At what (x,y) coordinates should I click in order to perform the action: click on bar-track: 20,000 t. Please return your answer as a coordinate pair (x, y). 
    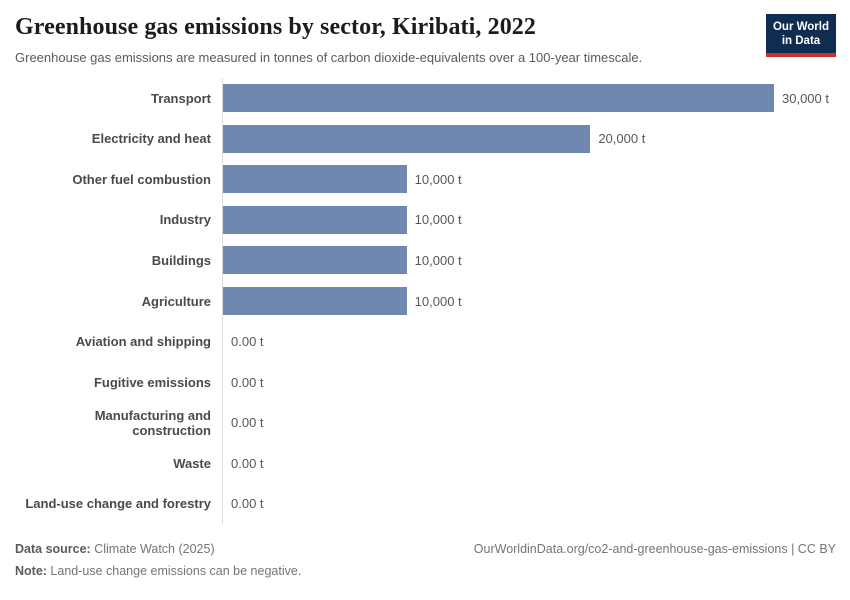
    Looking at the image, I should click on (529, 139).